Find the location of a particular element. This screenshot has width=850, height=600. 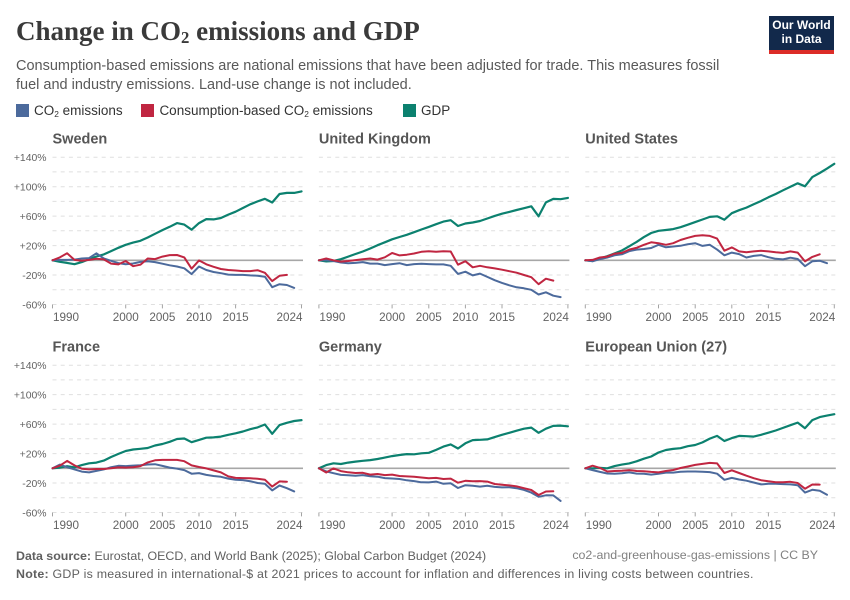

svg-text: United Kingdom is located at coordinates (375, 140).